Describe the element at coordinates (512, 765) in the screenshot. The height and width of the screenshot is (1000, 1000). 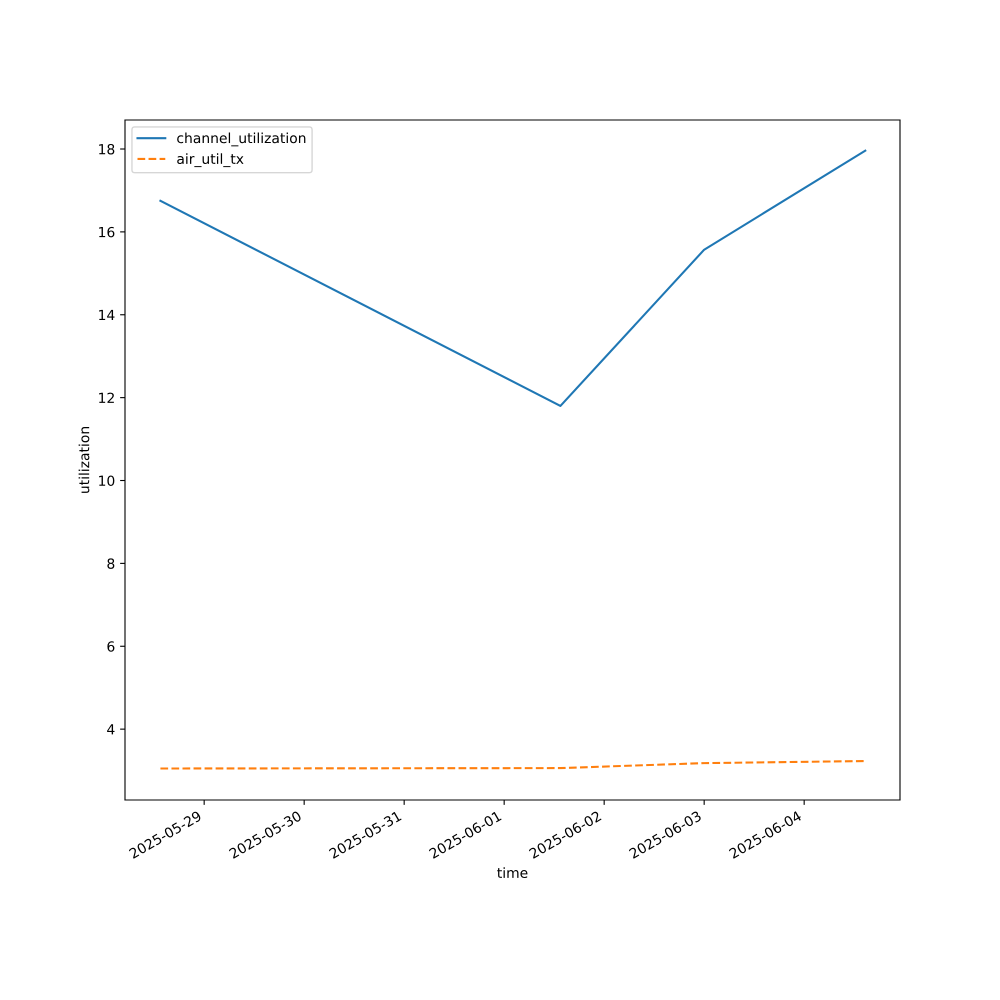
I see `line-series` at that location.